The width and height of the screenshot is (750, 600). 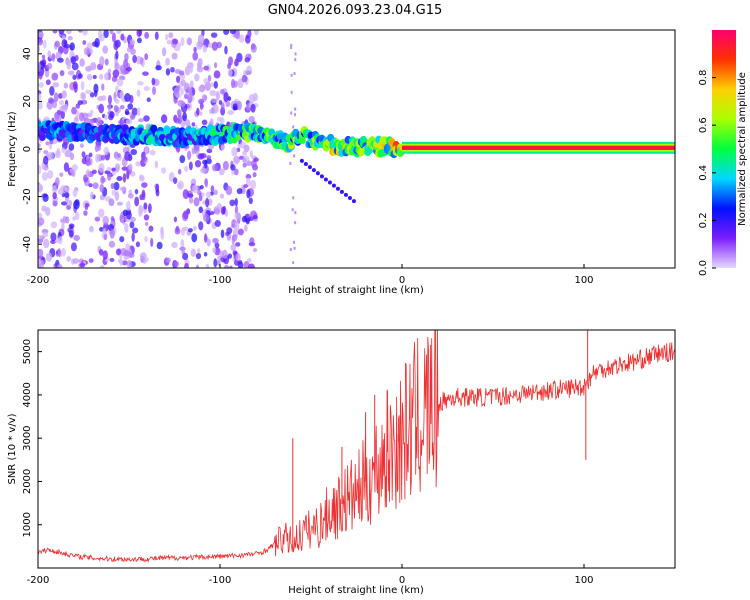 What do you see at coordinates (27, 53) in the screenshot?
I see `y-tick-label: 40` at bounding box center [27, 53].